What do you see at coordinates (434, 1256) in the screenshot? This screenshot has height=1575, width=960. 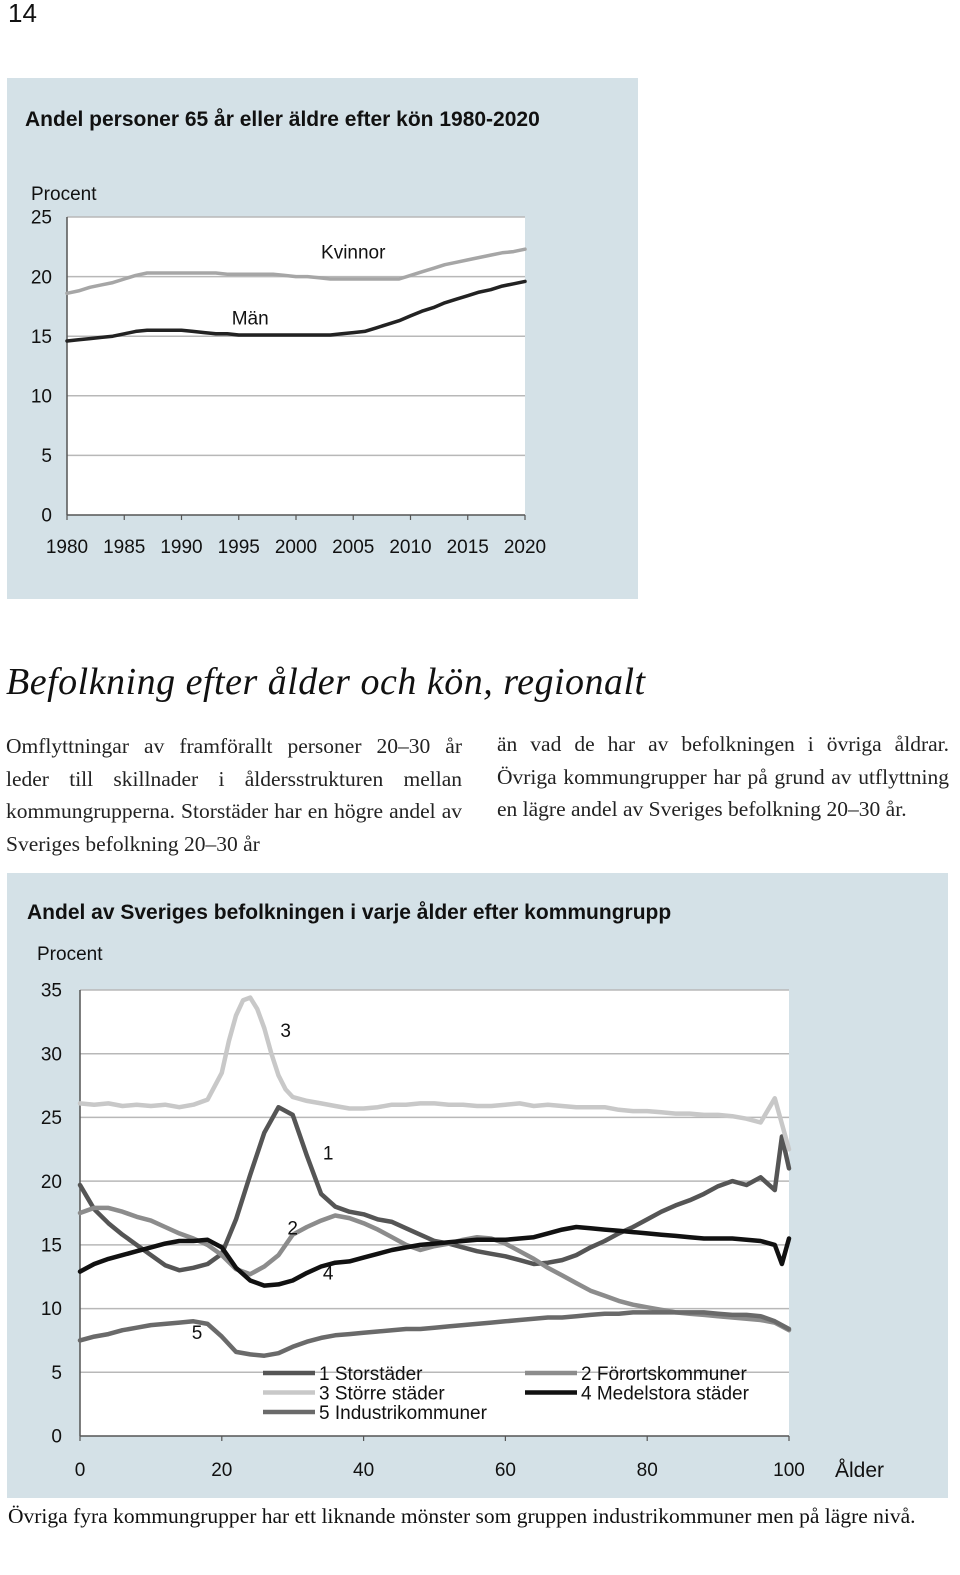 I see `series-line-4-medelstora-st-der` at bounding box center [434, 1256].